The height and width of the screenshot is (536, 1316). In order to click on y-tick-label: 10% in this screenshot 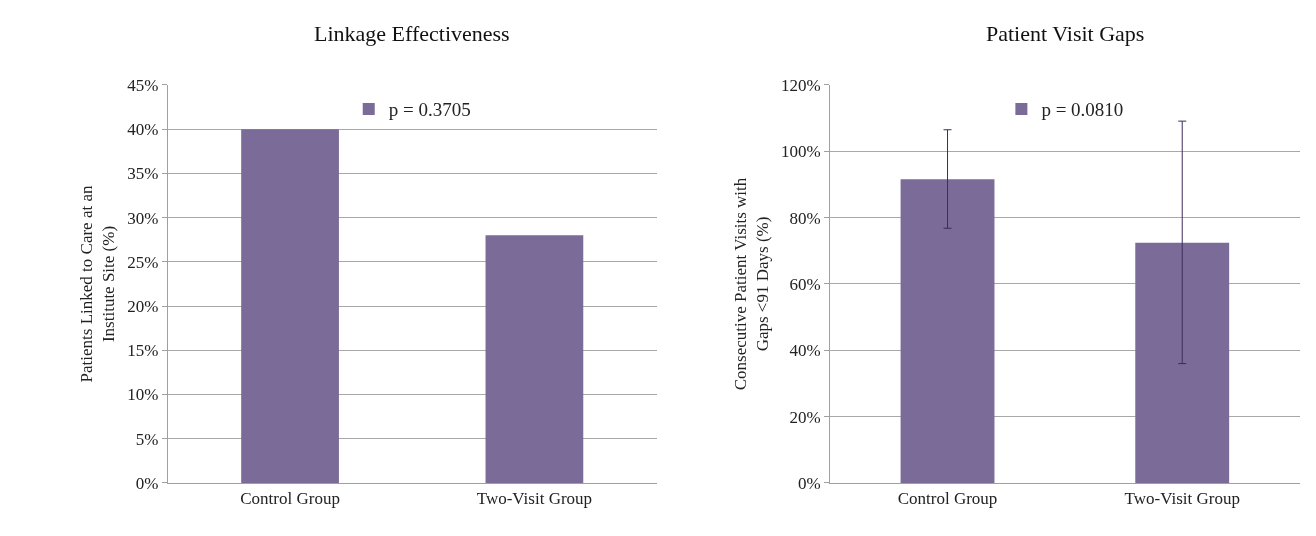, I will do `click(143, 395)`.